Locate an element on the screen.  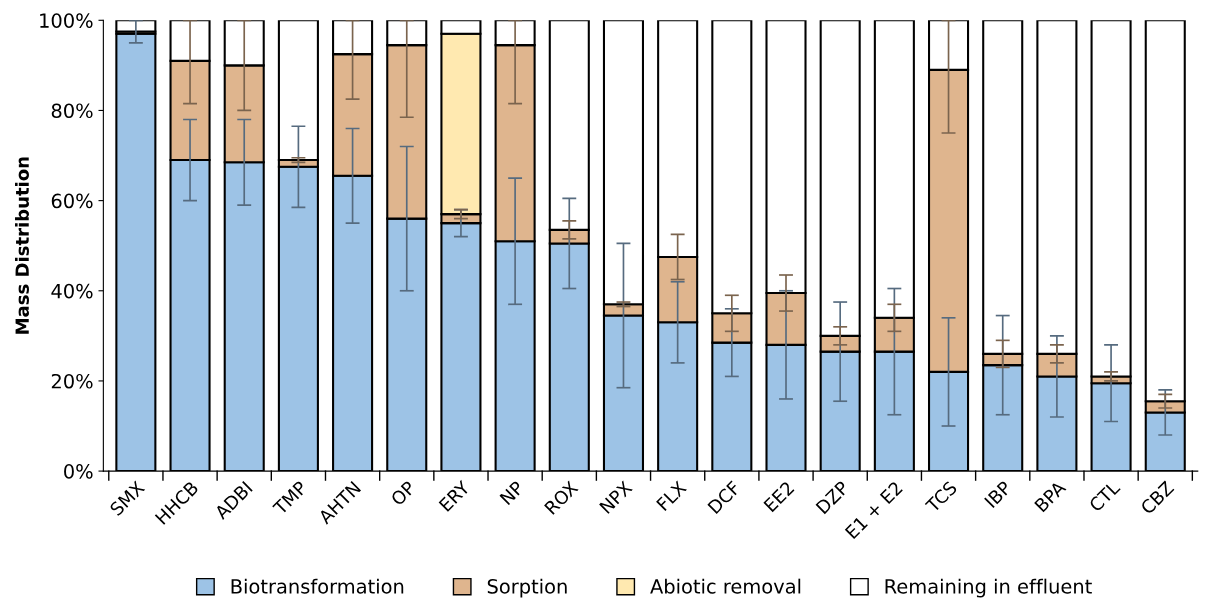
legend-label: Remaining in effluent is located at coordinates (988, 588).